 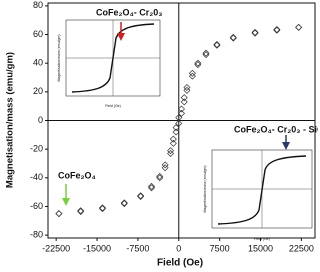 What do you see at coordinates (77, 175) in the screenshot?
I see `annotation: CoFe₂O₄` at bounding box center [77, 175].